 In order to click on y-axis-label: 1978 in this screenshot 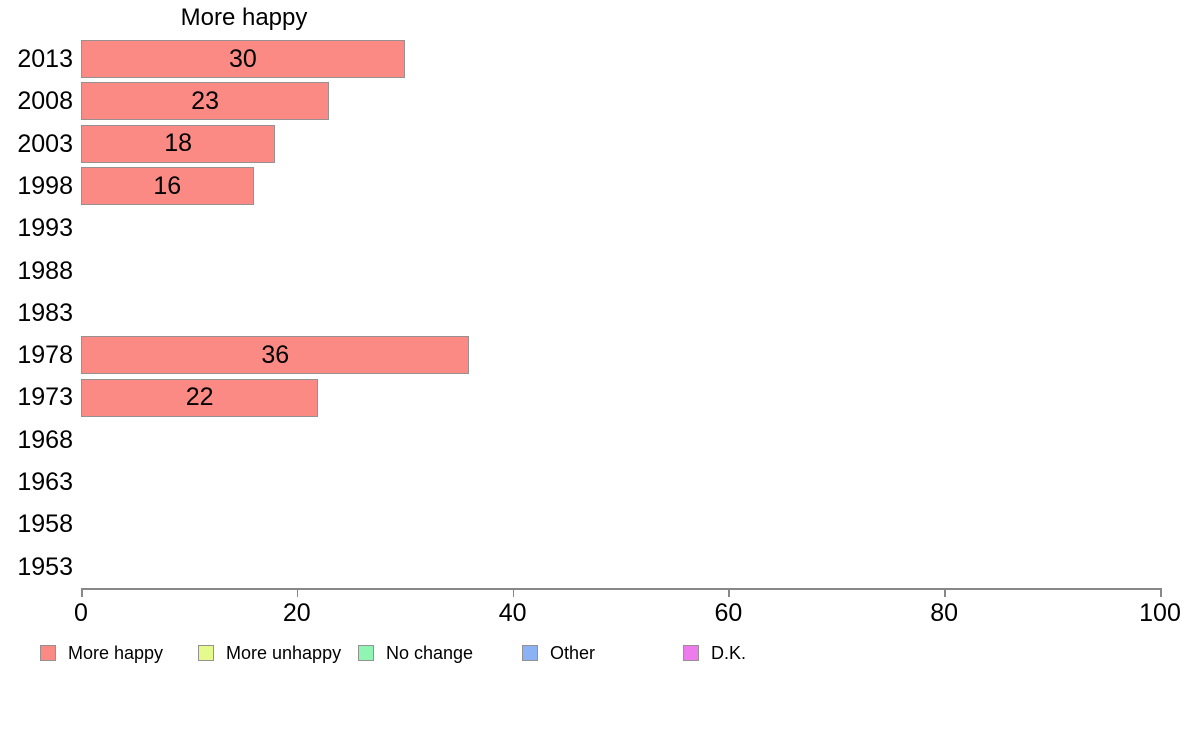, I will do `click(45, 355)`.